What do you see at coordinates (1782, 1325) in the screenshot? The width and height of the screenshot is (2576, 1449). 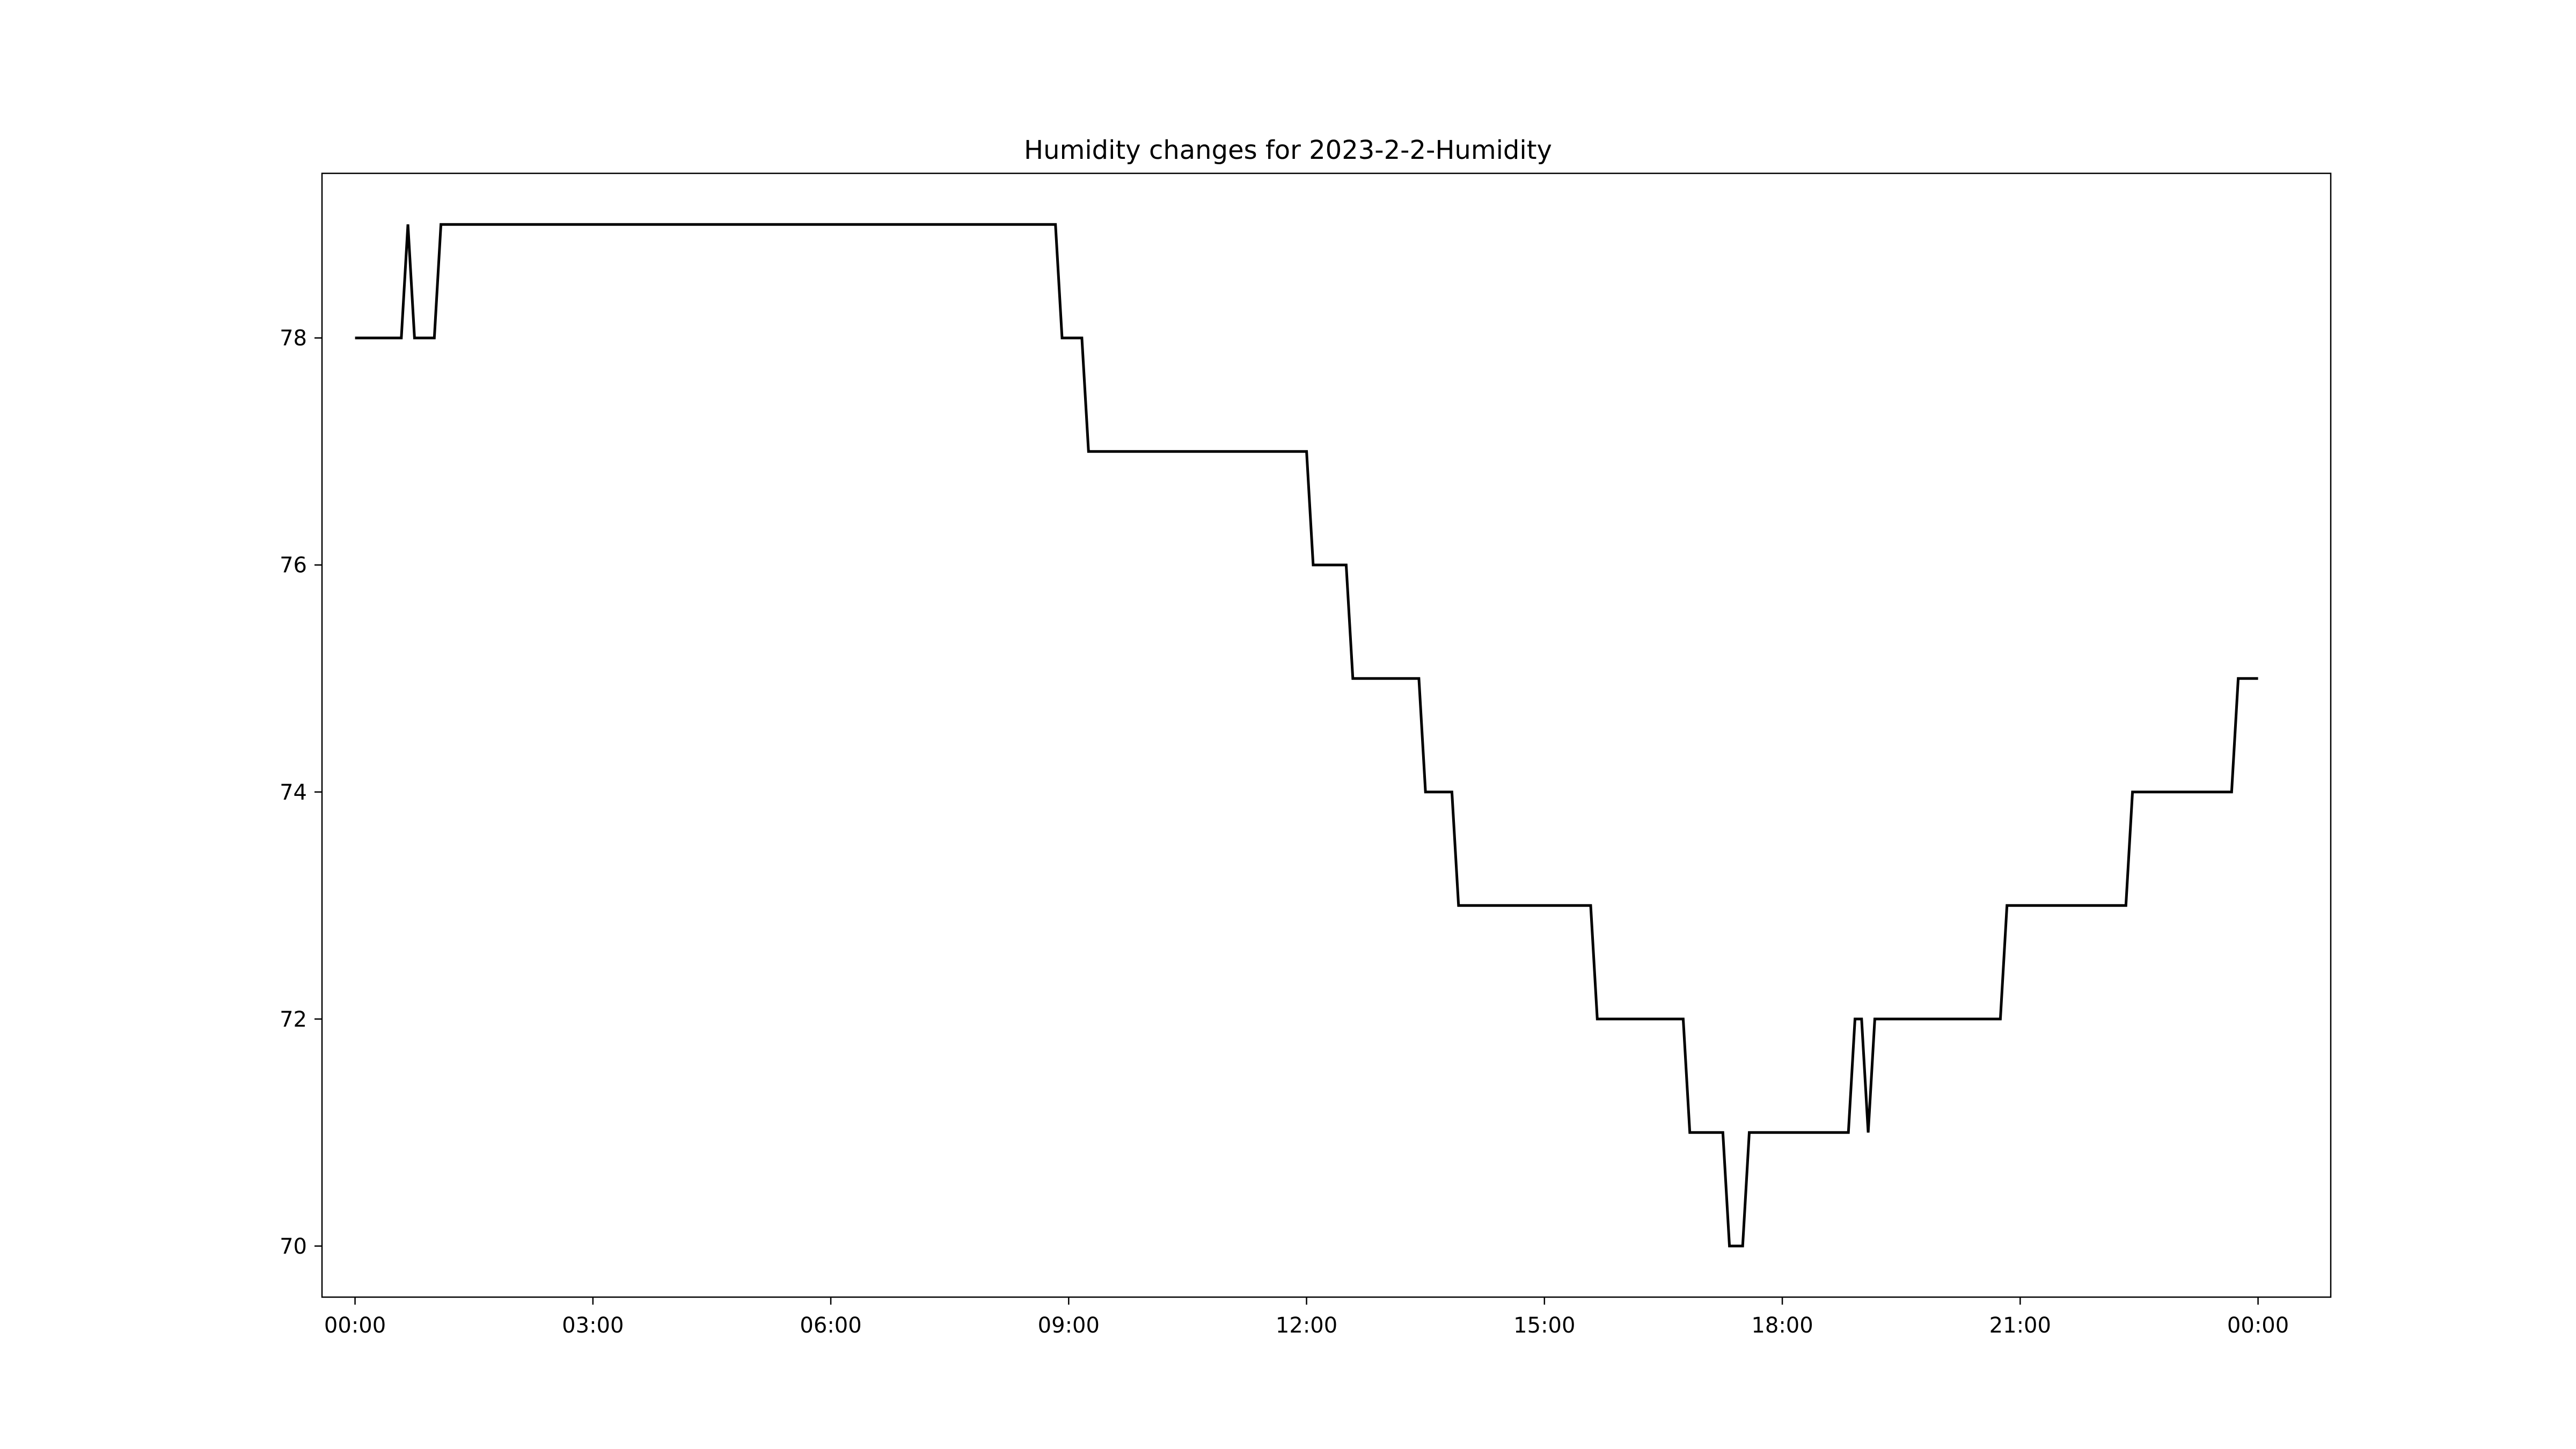 I see `x-tick-label: 18:00` at bounding box center [1782, 1325].